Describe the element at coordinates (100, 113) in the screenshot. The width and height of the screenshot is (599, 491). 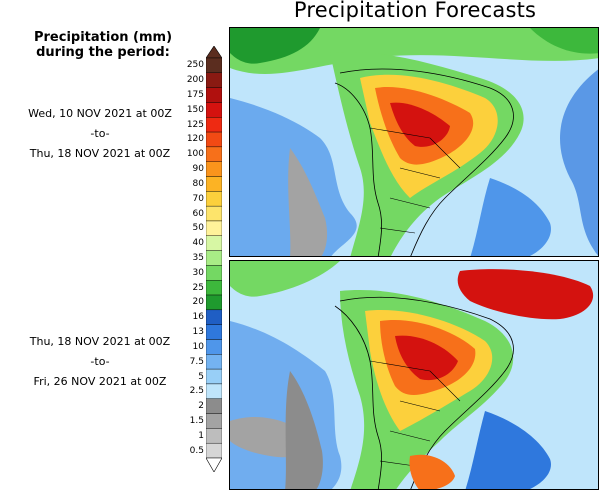
I see `period-1-start: Wed, 10 NOV 2021 at 00Z` at that location.